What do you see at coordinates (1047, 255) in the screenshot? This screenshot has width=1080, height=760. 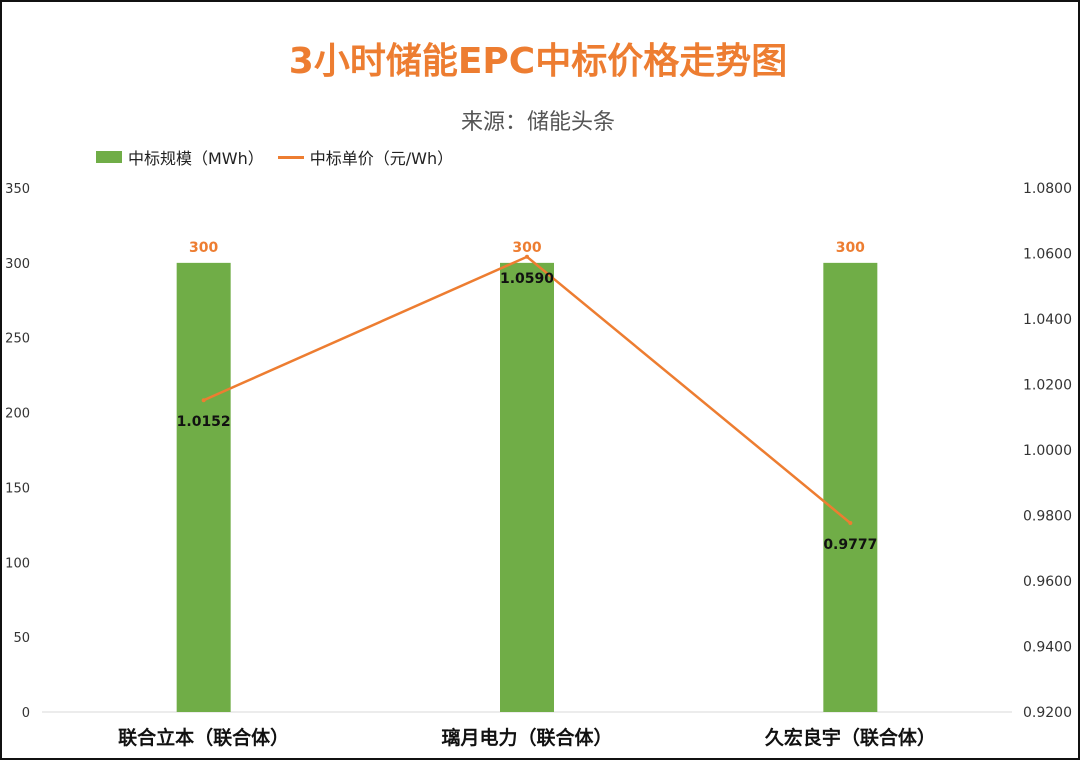 I see `y-right-tick-label: 1.0600` at bounding box center [1047, 255].